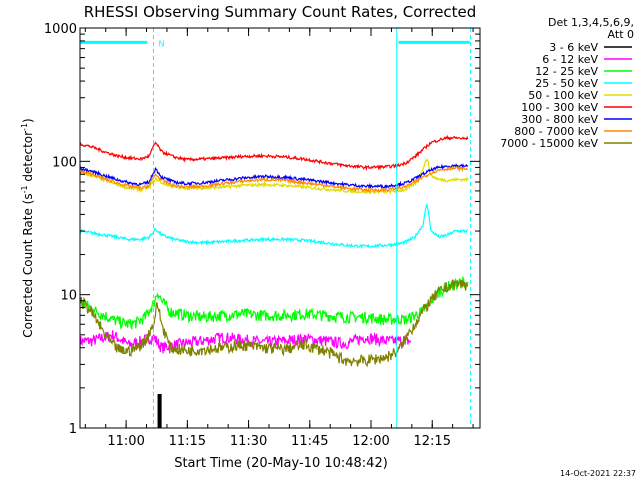 Image resolution: width=640 pixels, height=480 pixels. I want to click on legend-label-6: 300 - 800 keV, so click(559, 119).